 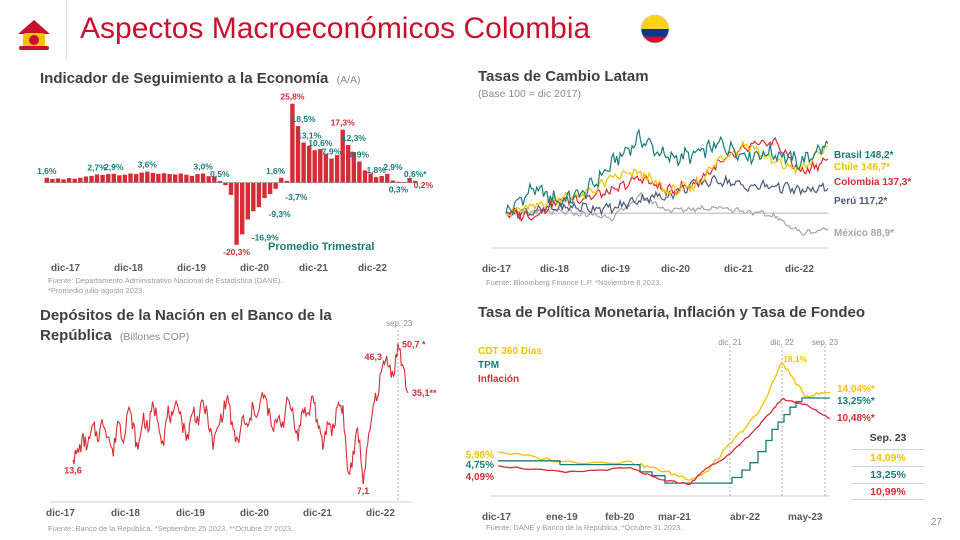 I want to click on panel3-title-line1: Depósitos de la Nación en el Banco de la, so click(x=186, y=315).